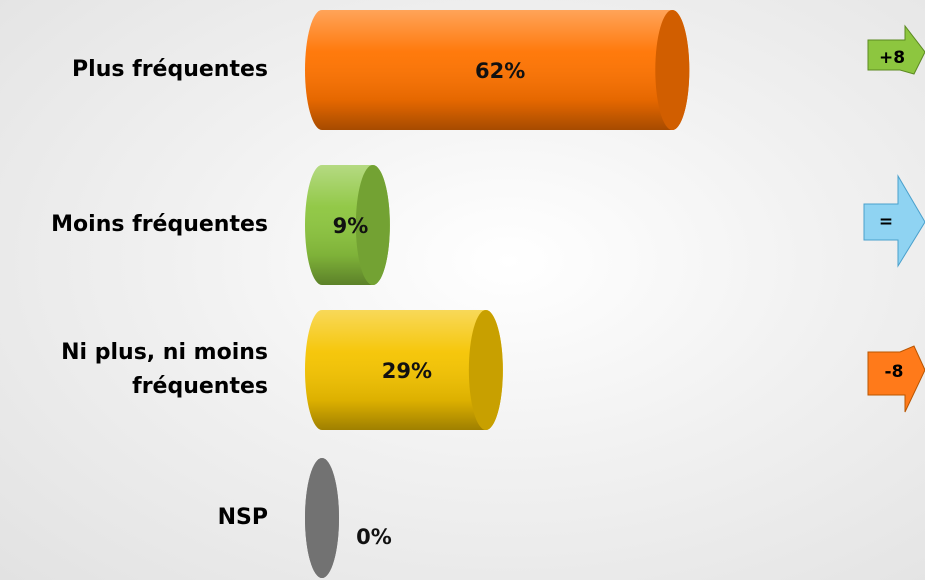  I want to click on category-label: NSP, so click(242, 517).